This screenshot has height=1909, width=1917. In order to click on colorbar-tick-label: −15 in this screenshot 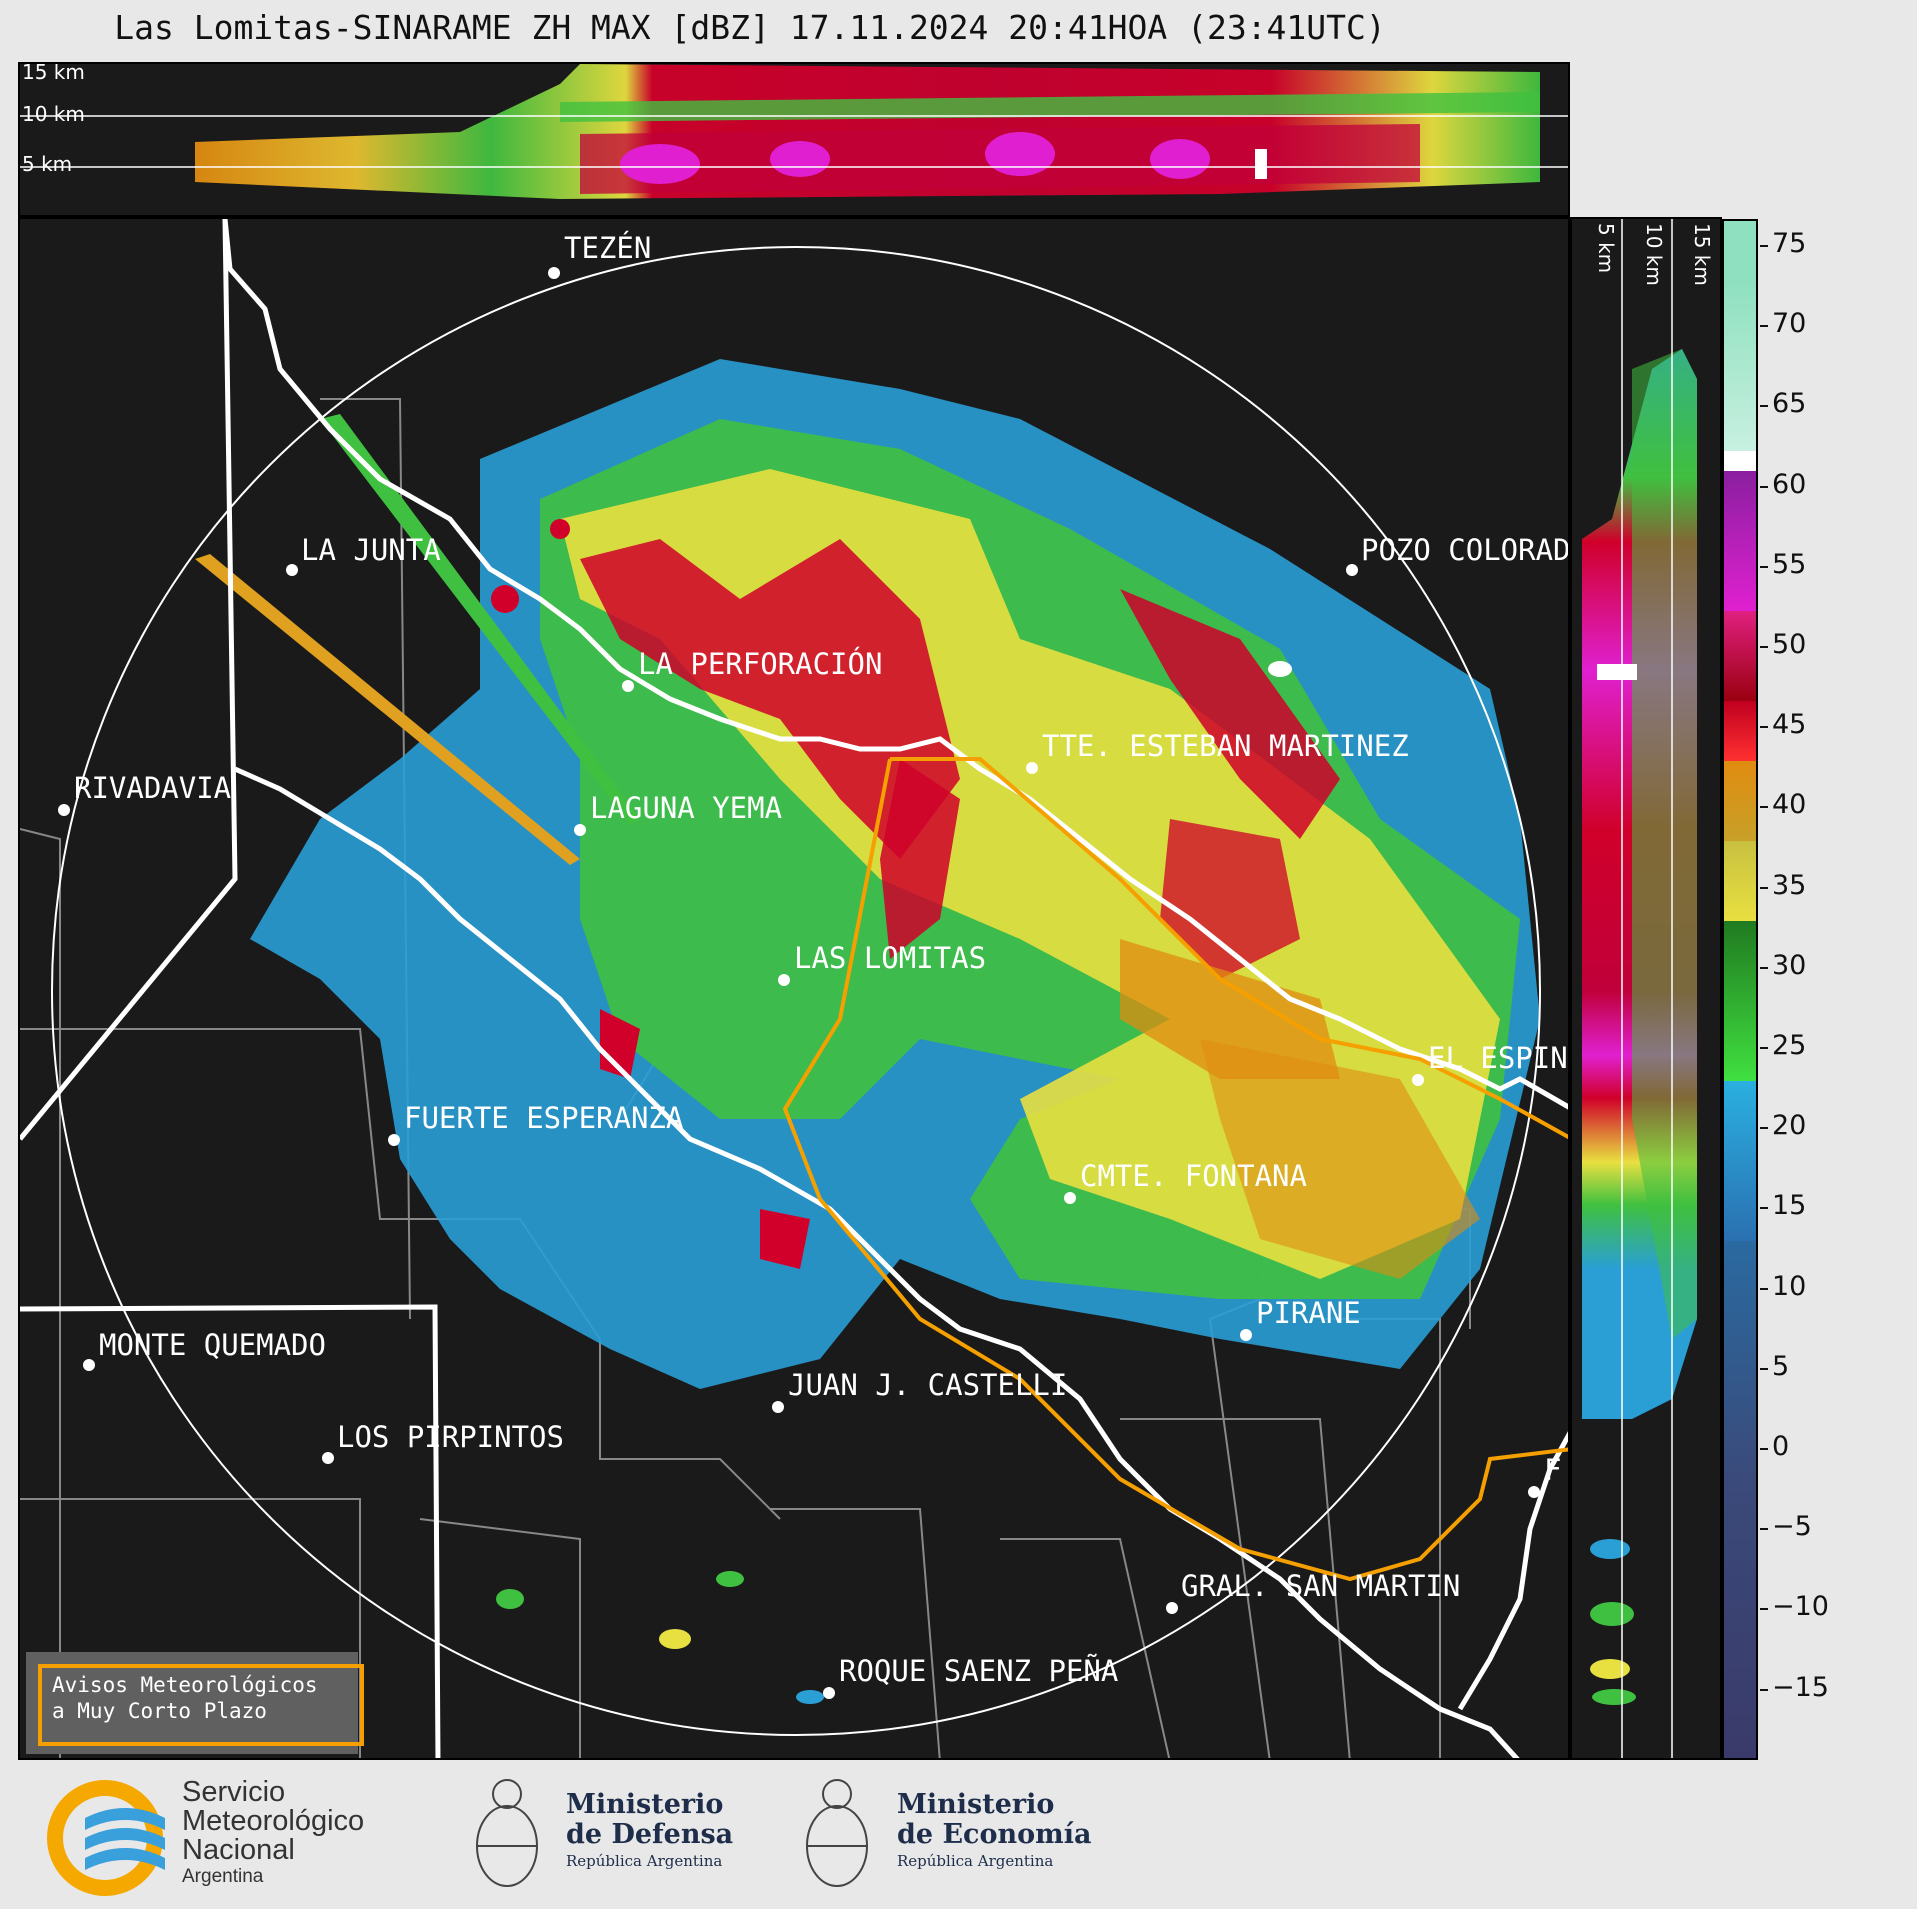, I will do `click(1800, 1687)`.